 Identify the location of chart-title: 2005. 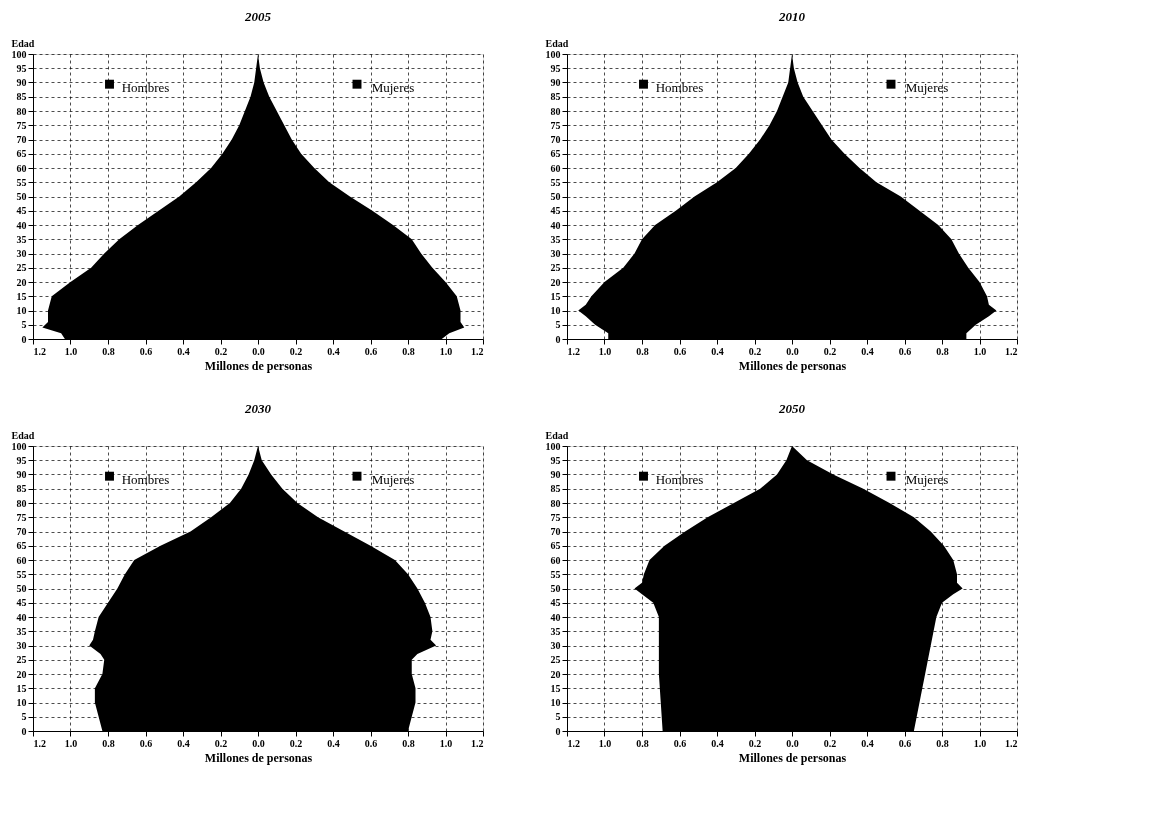
(258, 16).